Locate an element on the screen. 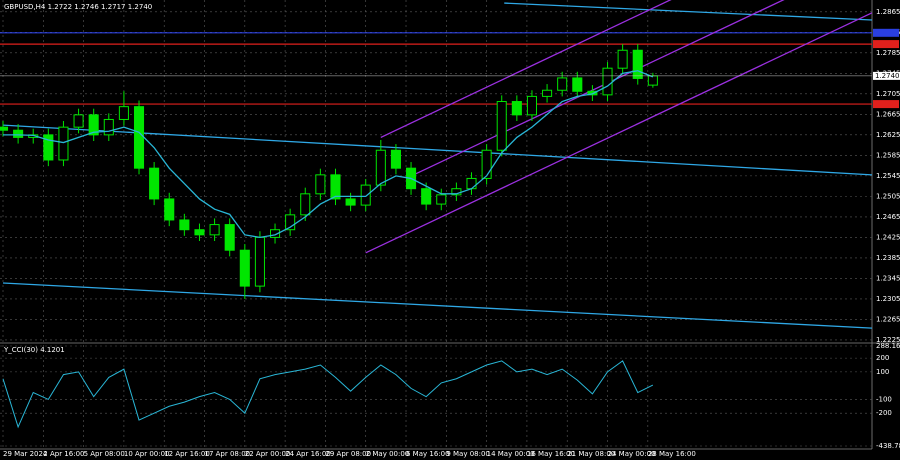 The image size is (900, 460). x-tick-label: 12 Apr 16:00 is located at coordinates (187, 454).